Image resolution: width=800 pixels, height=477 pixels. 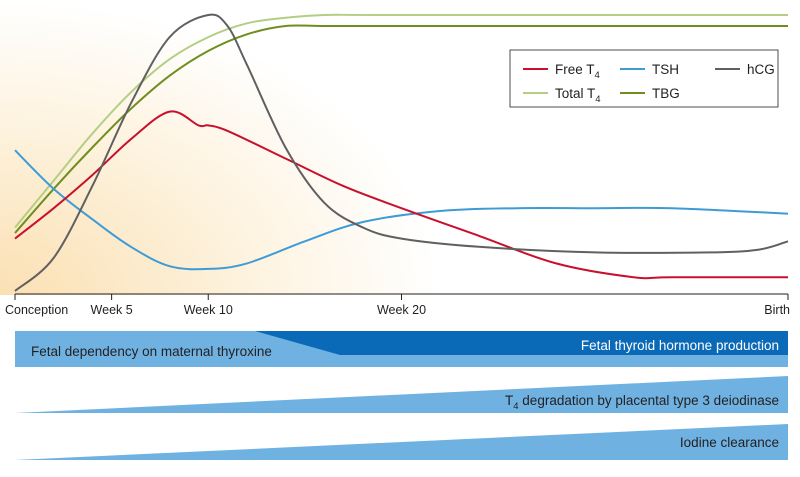 I want to click on x-tick-label-week-5: Week 5, so click(x=112, y=310).